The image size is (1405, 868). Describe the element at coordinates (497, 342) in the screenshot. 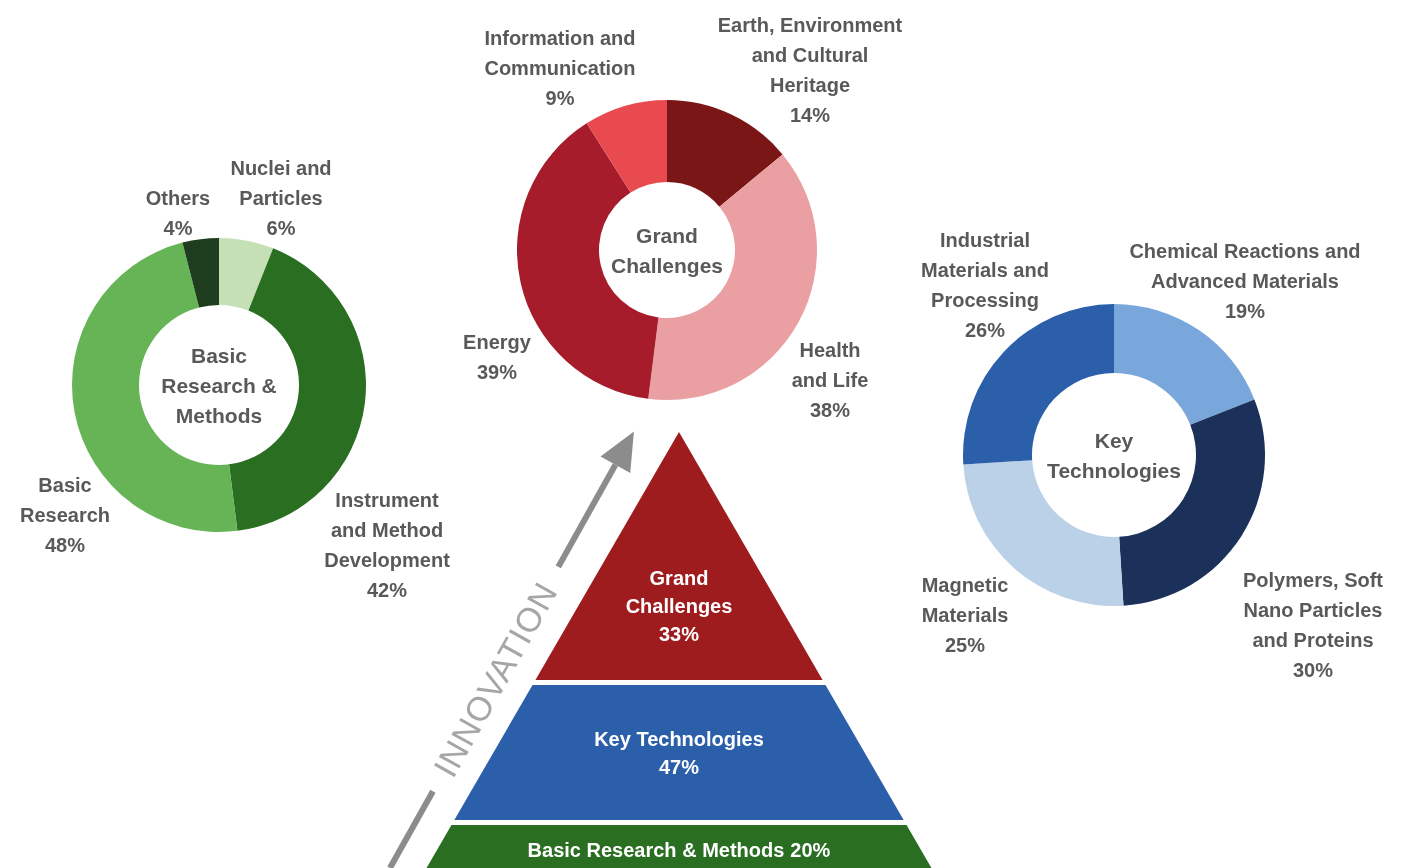

I see `slice-label: Energy` at that location.